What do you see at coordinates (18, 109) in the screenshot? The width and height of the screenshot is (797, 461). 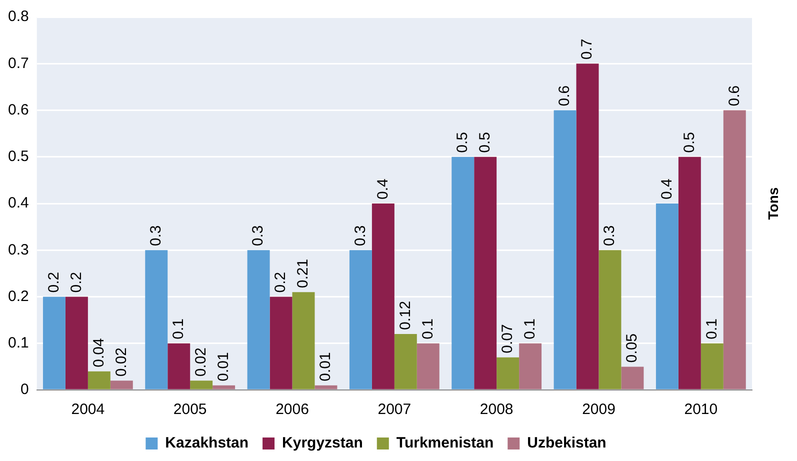 I see `y-tick-label: 0.6` at bounding box center [18, 109].